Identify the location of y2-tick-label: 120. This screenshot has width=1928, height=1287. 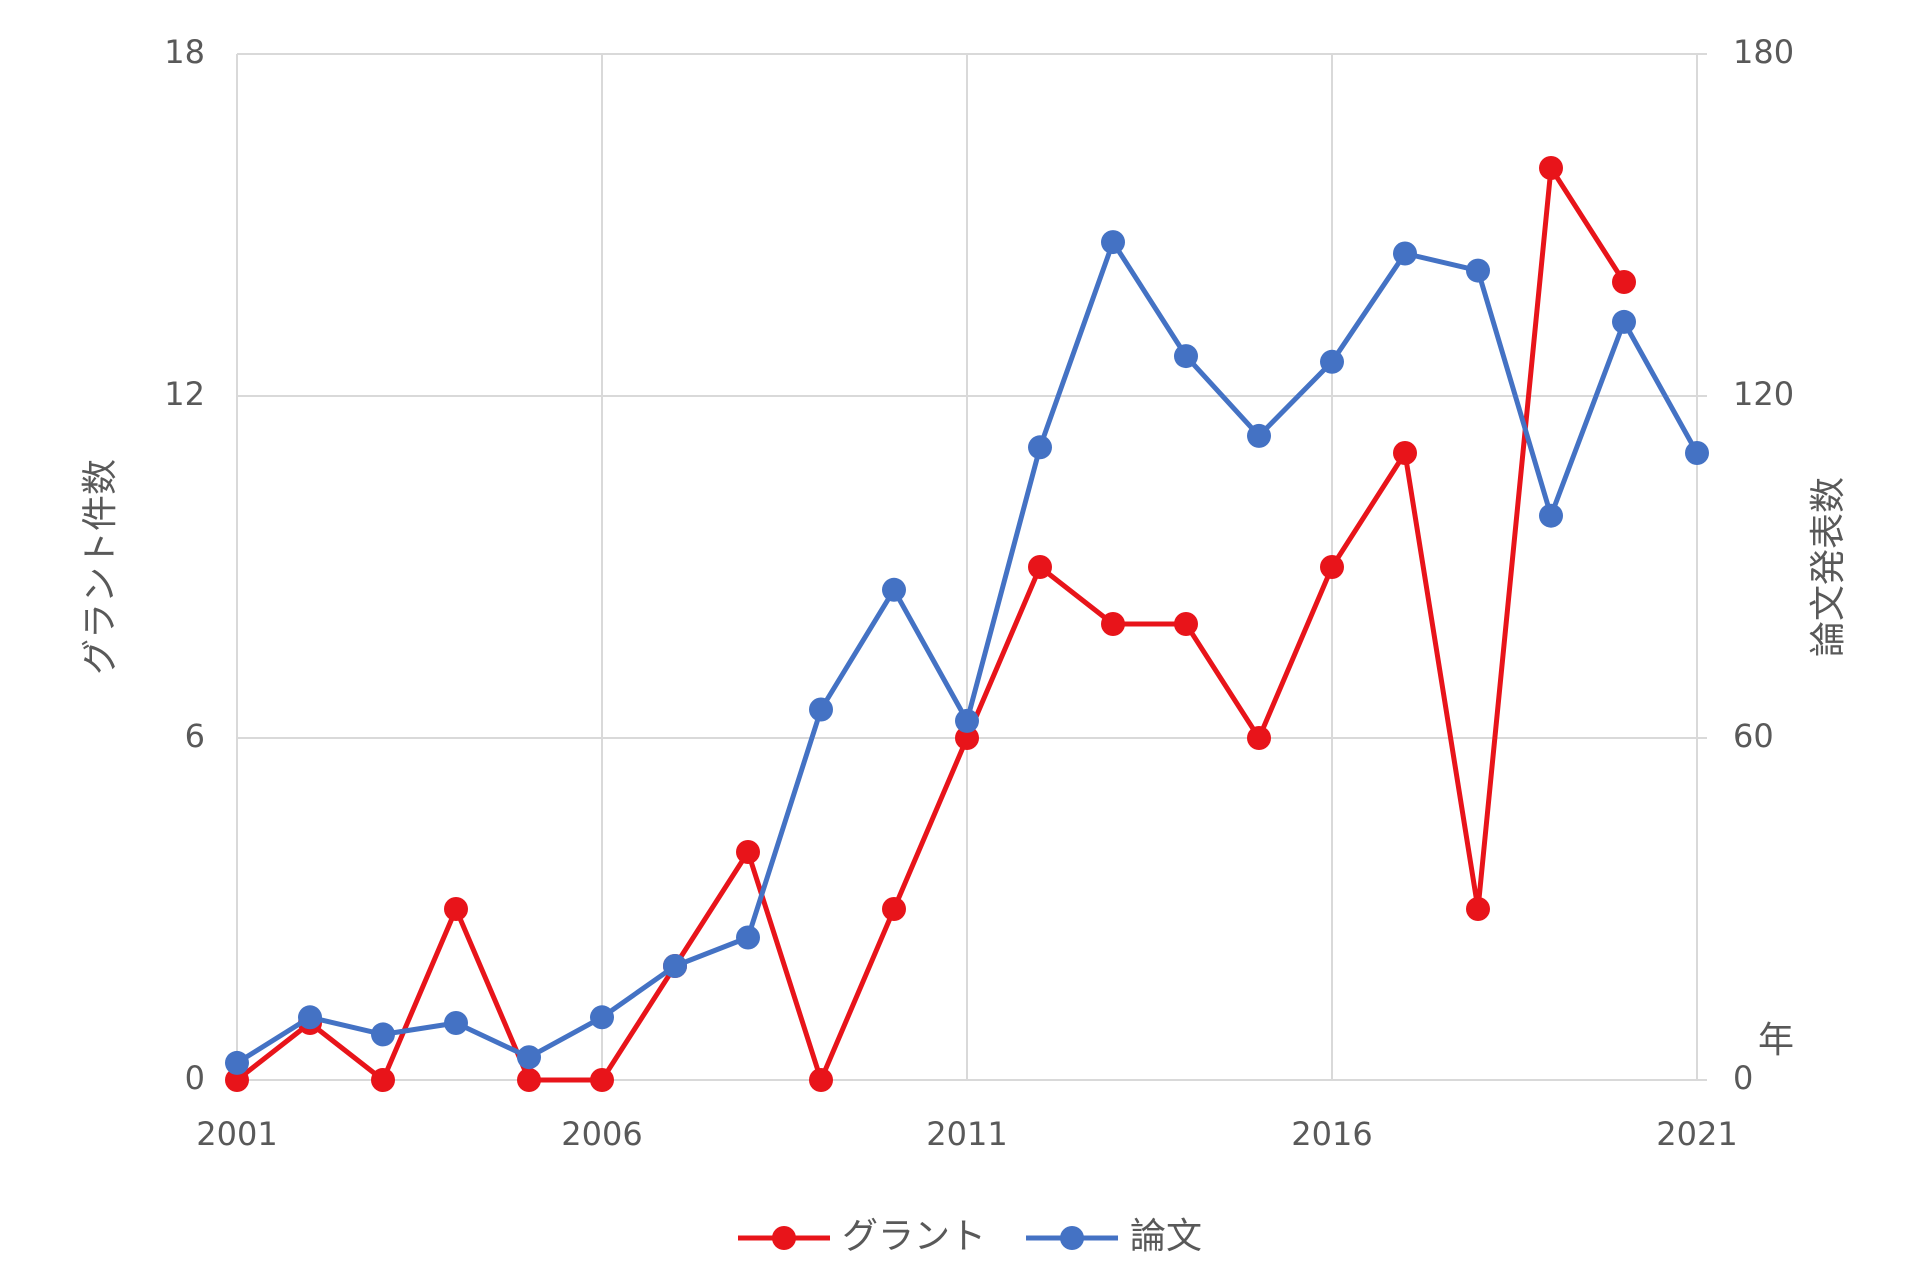
(1763, 394).